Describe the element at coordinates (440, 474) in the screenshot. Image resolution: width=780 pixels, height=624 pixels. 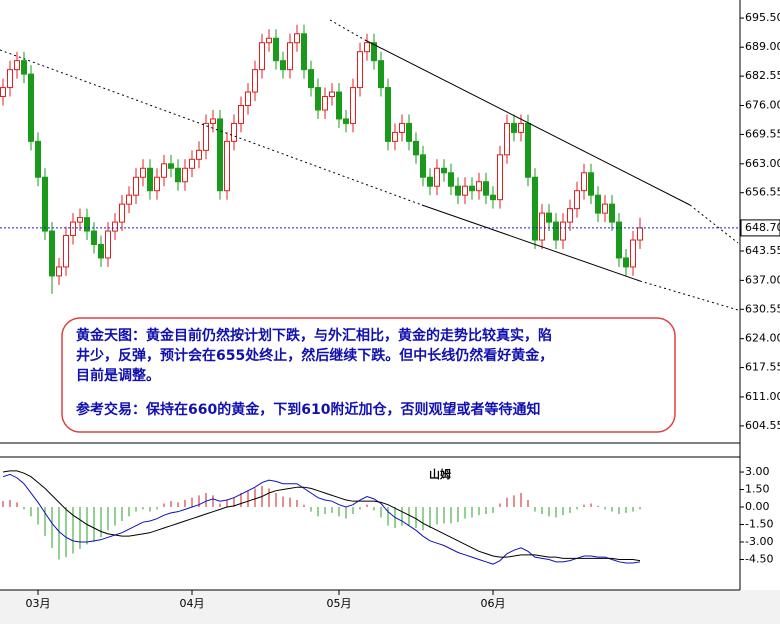
I see `indicator-title: 山姆` at that location.